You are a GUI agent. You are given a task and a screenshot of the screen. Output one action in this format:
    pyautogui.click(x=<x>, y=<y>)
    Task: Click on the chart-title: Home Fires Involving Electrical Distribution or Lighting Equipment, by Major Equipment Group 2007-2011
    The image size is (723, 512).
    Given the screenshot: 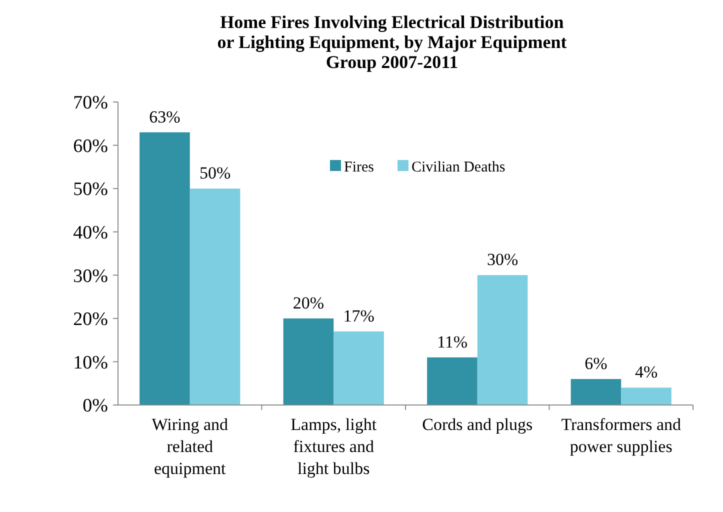 What is the action you would take?
    pyautogui.click(x=392, y=42)
    